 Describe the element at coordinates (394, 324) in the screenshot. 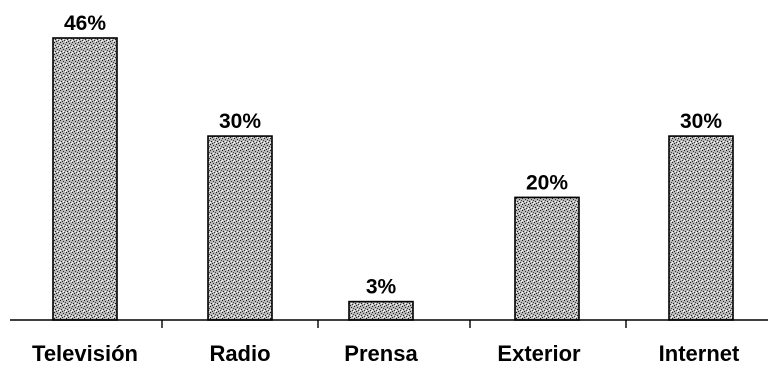

I see `x-axis-ticks` at that location.